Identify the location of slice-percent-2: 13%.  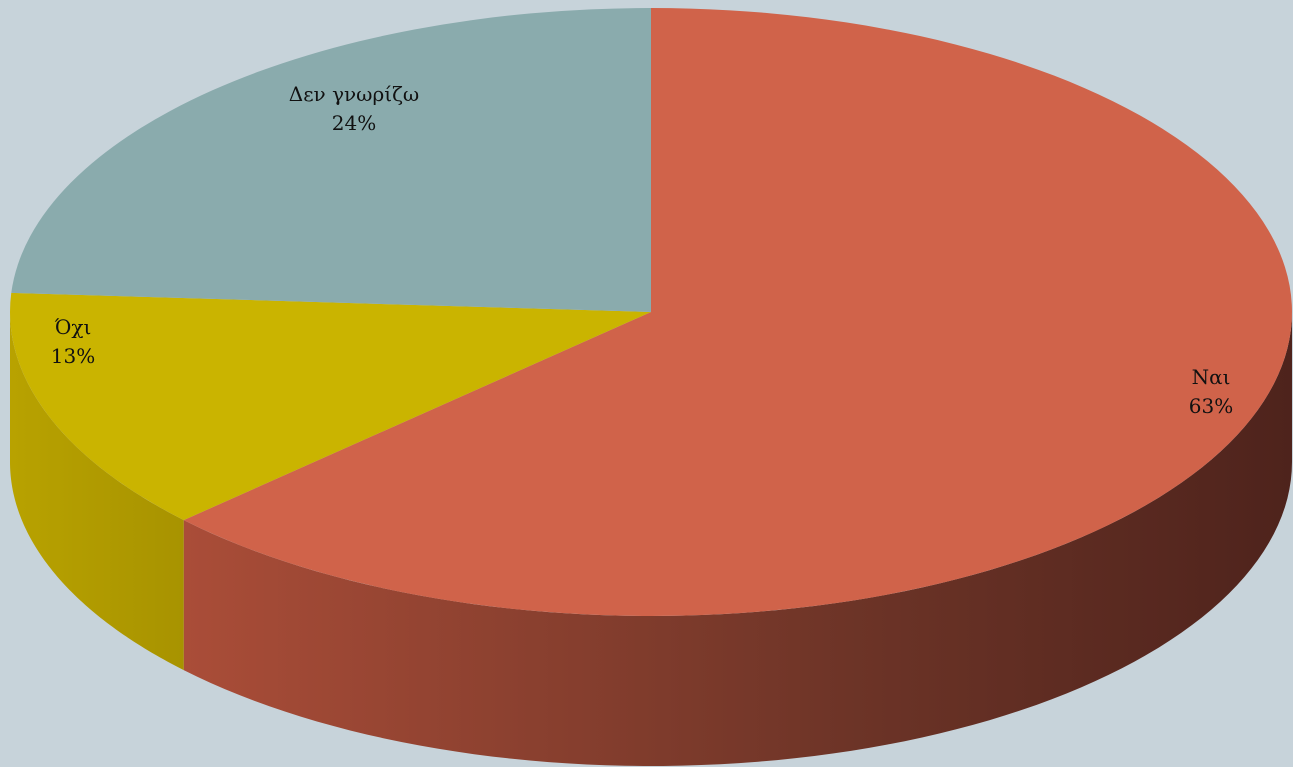
(73, 356).